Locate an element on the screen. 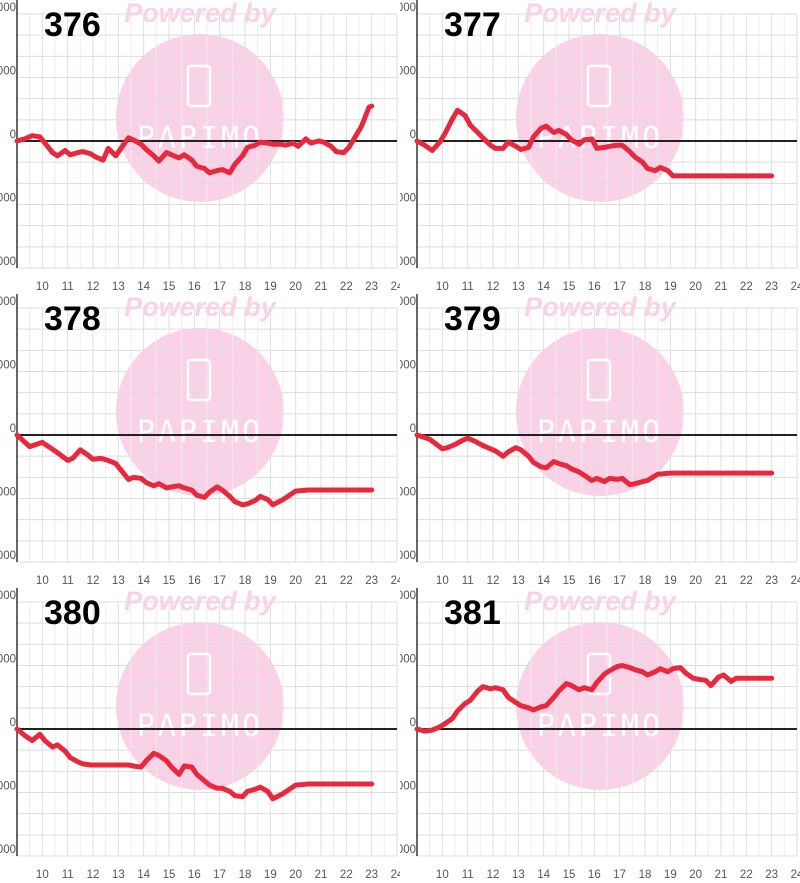 The image size is (800, 883). panel-number: 378 is located at coordinates (72, 319).